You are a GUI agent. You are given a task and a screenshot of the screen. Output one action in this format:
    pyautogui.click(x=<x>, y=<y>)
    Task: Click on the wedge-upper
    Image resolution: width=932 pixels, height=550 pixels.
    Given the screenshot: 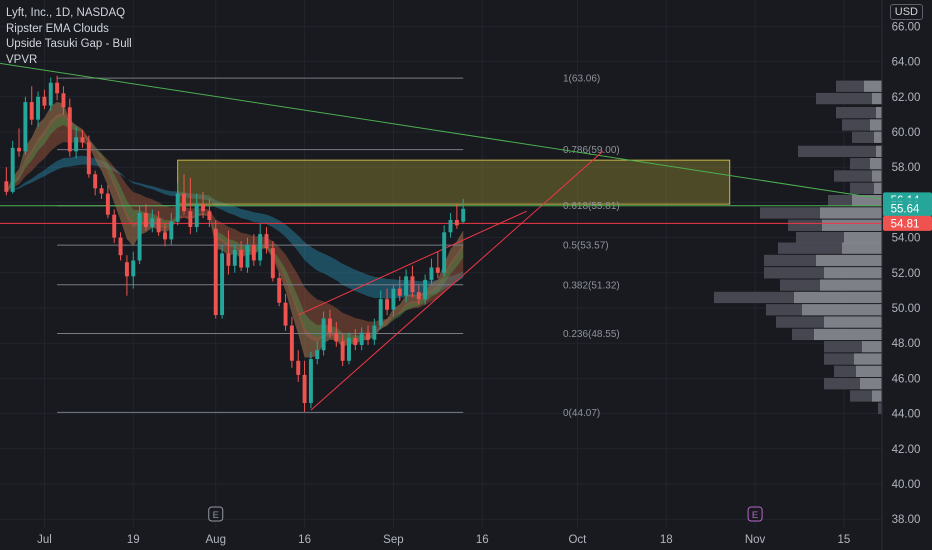 What is the action you would take?
    pyautogui.click(x=412, y=263)
    